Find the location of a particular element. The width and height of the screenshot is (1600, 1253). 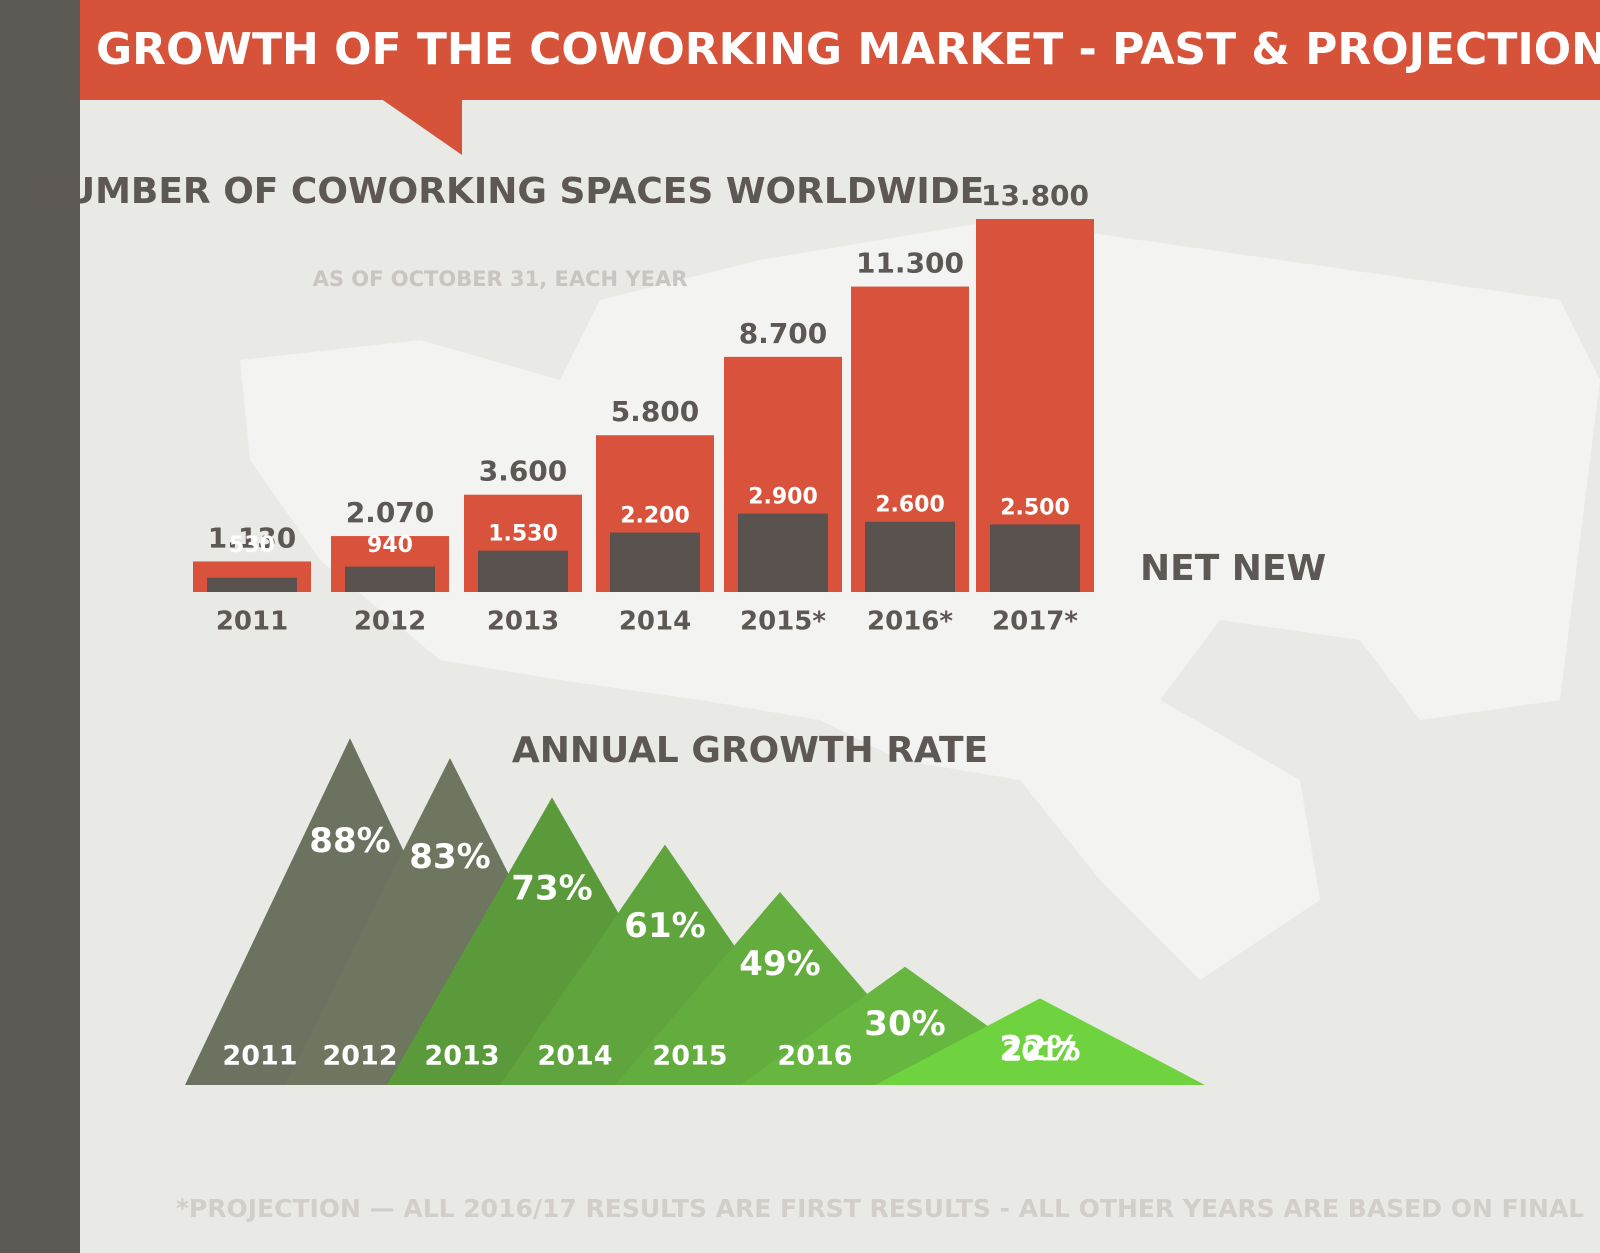

total-label: 1.130 is located at coordinates (252, 537).